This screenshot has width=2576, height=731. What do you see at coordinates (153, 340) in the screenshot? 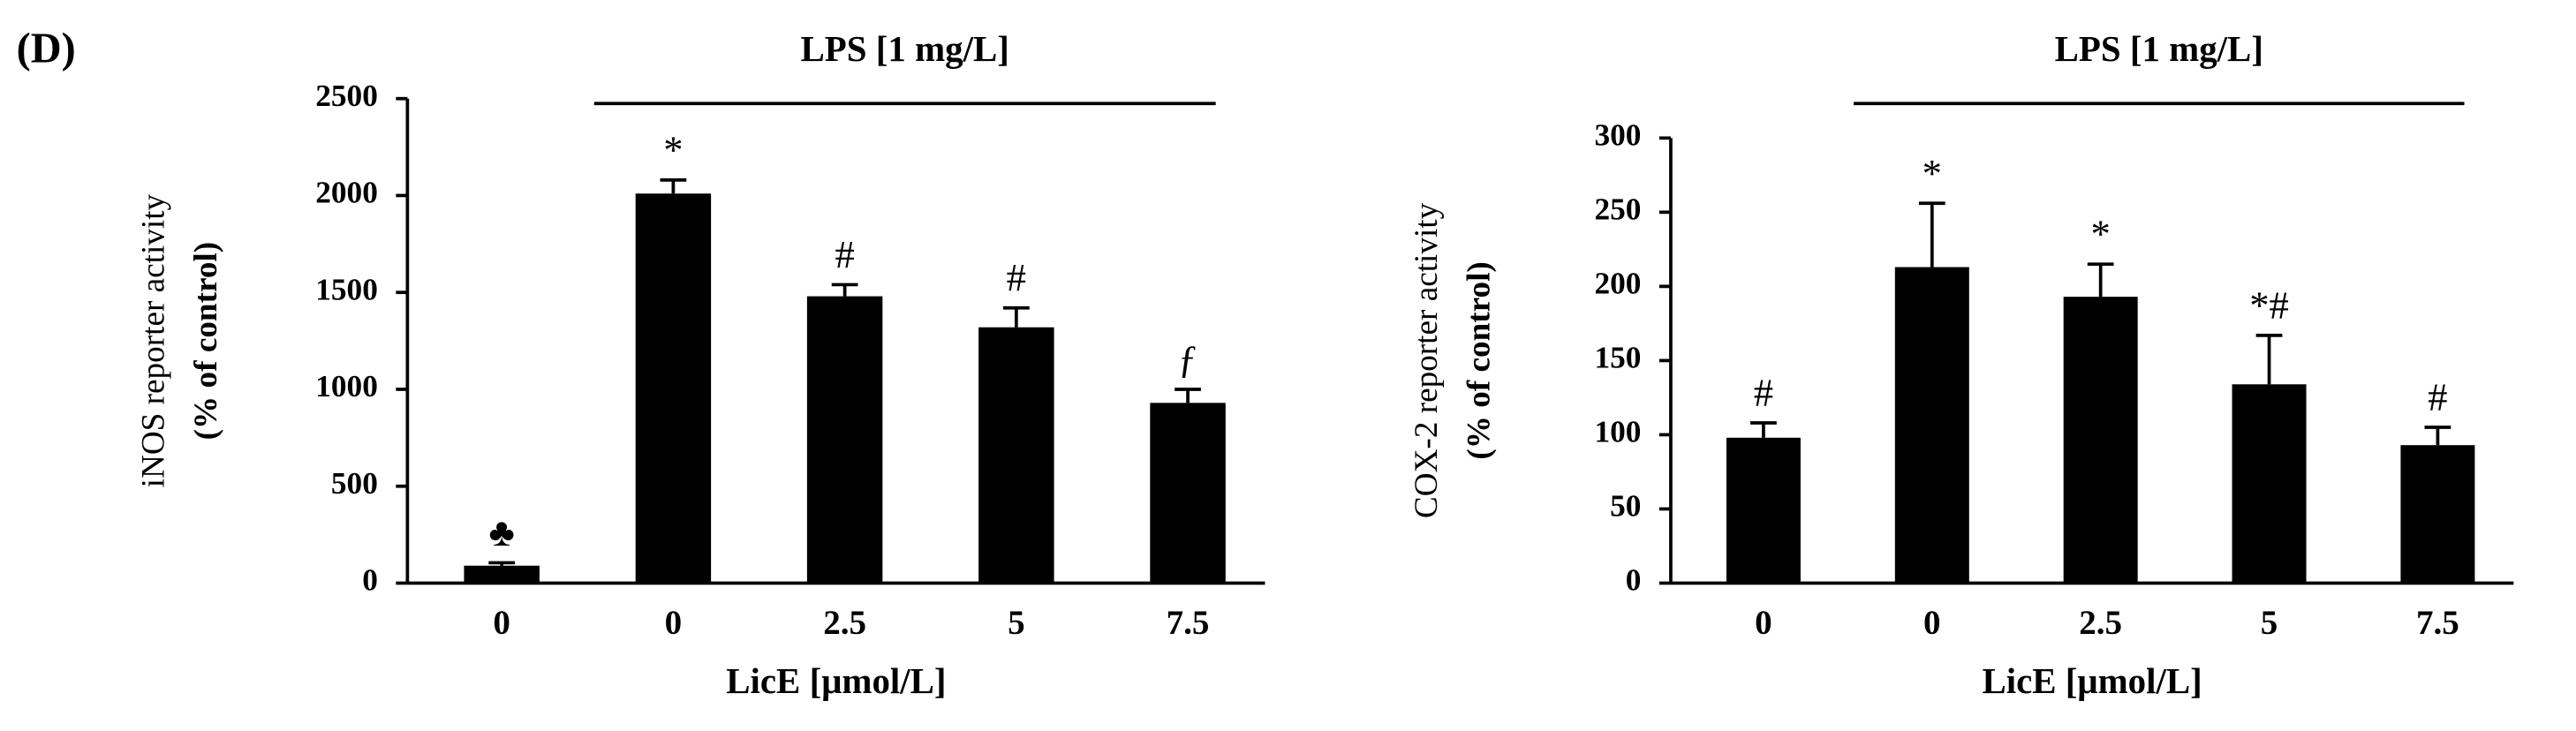
I see `y-axis-label: iNOS reporter activity` at bounding box center [153, 340].